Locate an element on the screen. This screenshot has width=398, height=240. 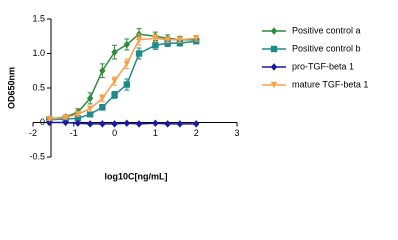
y-tick-label: 0.5 is located at coordinates (38, 87).